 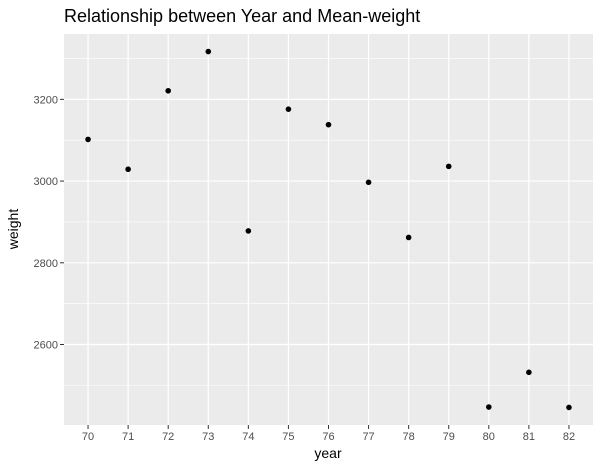 I want to click on x-tick-label: 71, so click(x=128, y=437).